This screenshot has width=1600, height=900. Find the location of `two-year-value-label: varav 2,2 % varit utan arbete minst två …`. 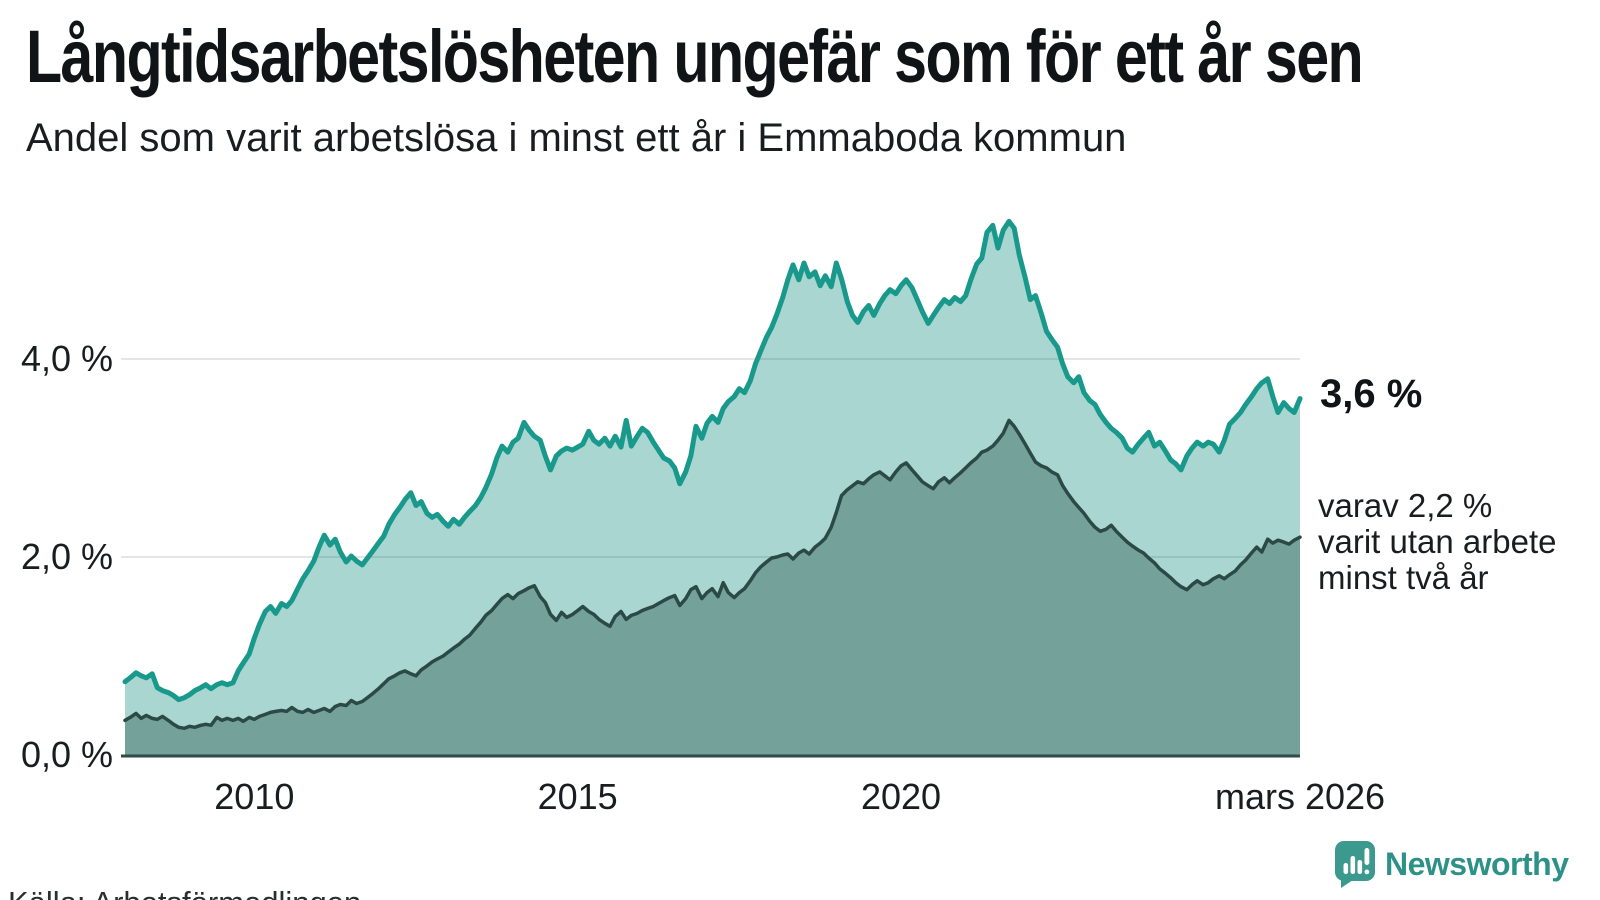

two-year-value-label: varav 2,2 % varit utan arbete minst två … is located at coordinates (1437, 541).